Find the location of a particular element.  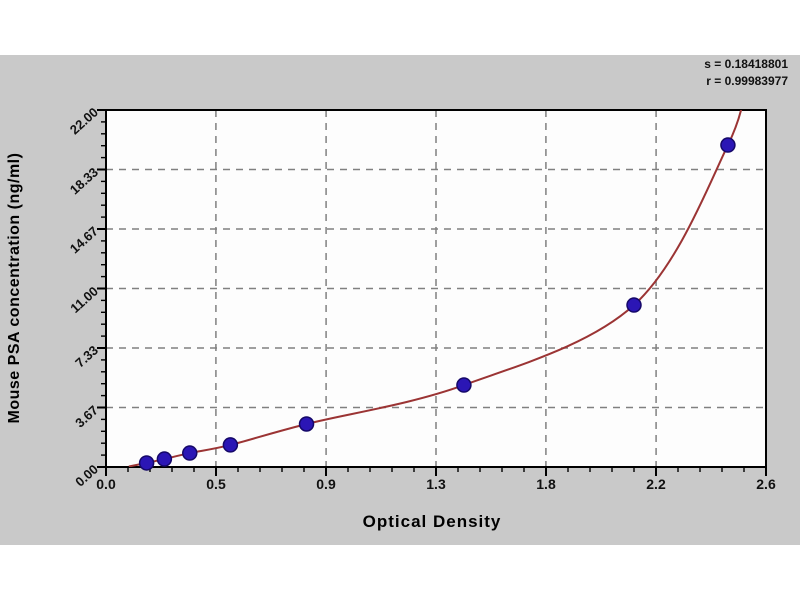

x-tick-label: 1.3 is located at coordinates (436, 484).